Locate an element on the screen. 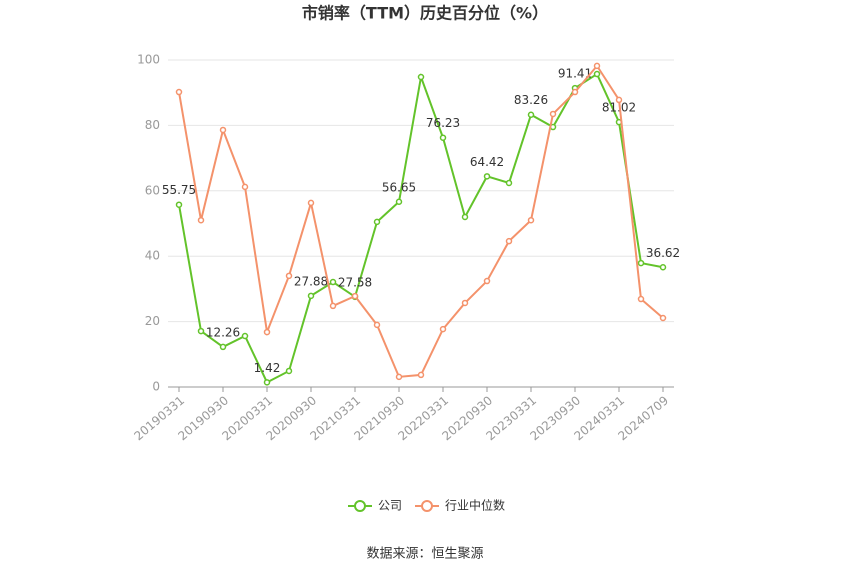 This screenshot has width=850, height=575. y-tick-label: 100 is located at coordinates (148, 60).